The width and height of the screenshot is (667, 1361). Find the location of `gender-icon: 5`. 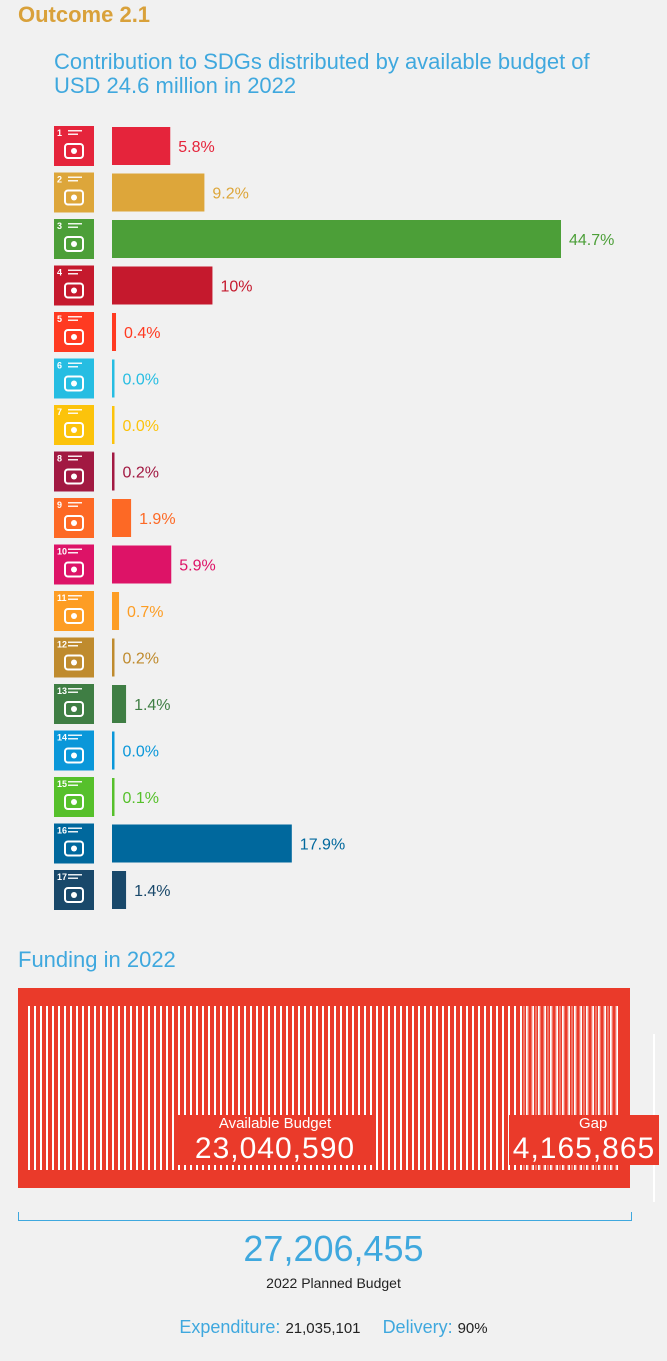

gender-icon: 5 is located at coordinates (74, 332).